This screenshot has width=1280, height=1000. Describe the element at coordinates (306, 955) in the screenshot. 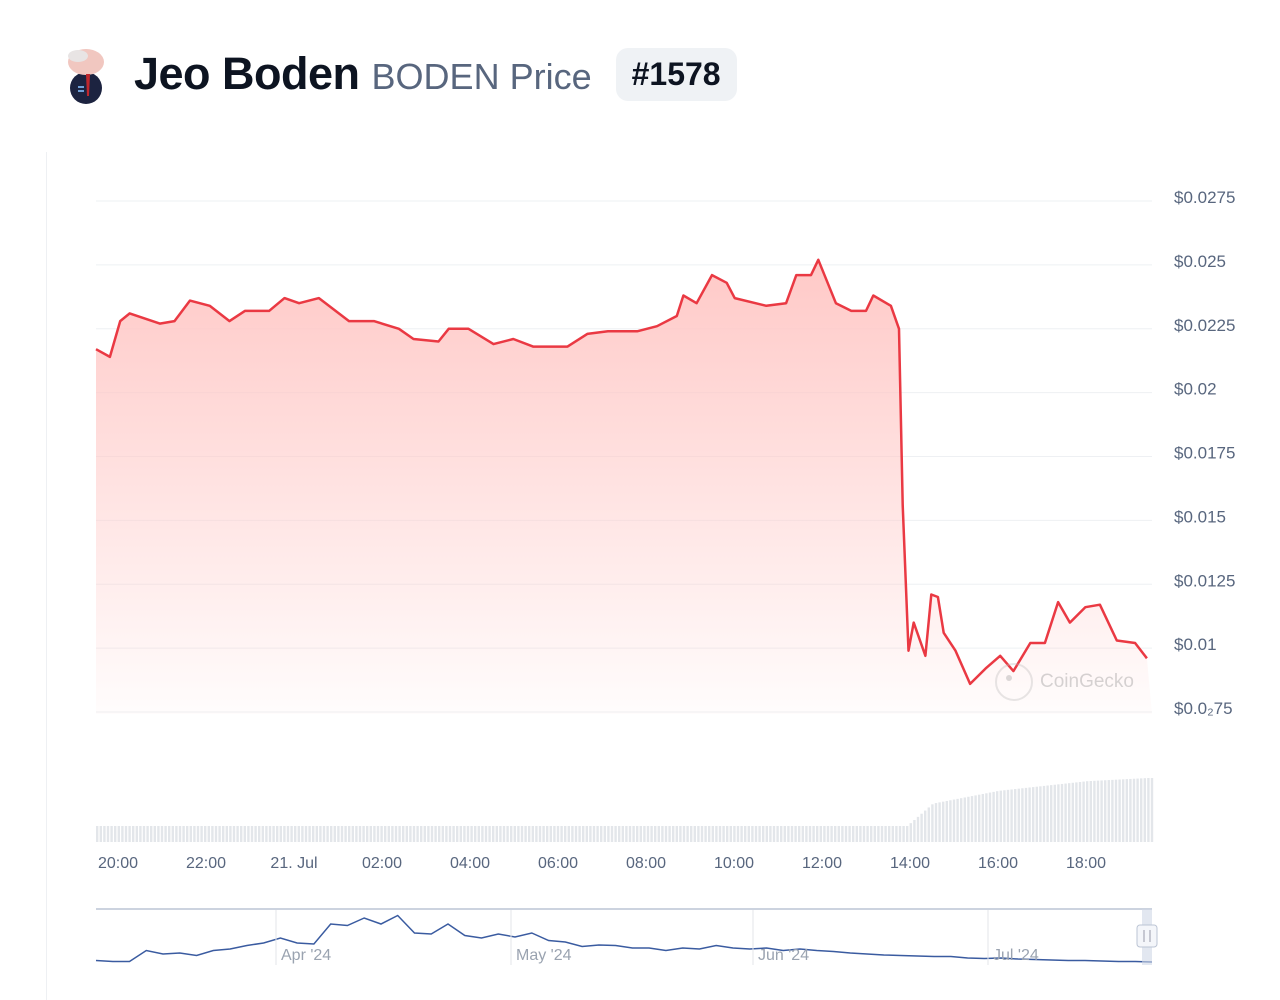

I see `navigator-month-label: Apr '24` at that location.